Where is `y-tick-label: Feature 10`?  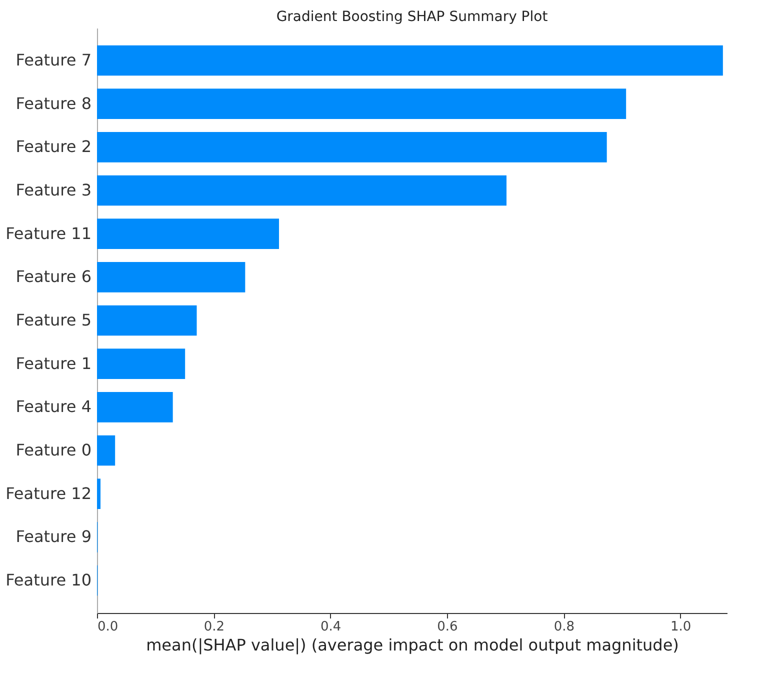 y-tick-label: Feature 10 is located at coordinates (49, 580).